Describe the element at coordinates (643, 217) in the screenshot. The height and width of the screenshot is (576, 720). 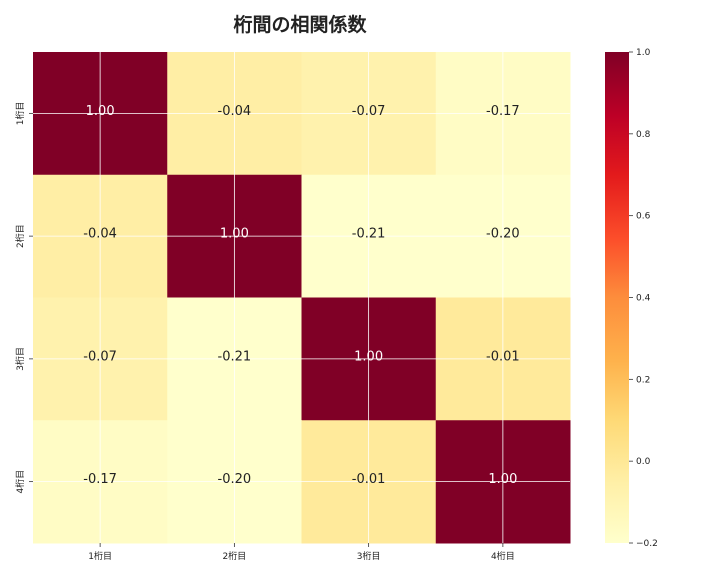
I see `colorbar-tick-label-3: 0.6` at that location.